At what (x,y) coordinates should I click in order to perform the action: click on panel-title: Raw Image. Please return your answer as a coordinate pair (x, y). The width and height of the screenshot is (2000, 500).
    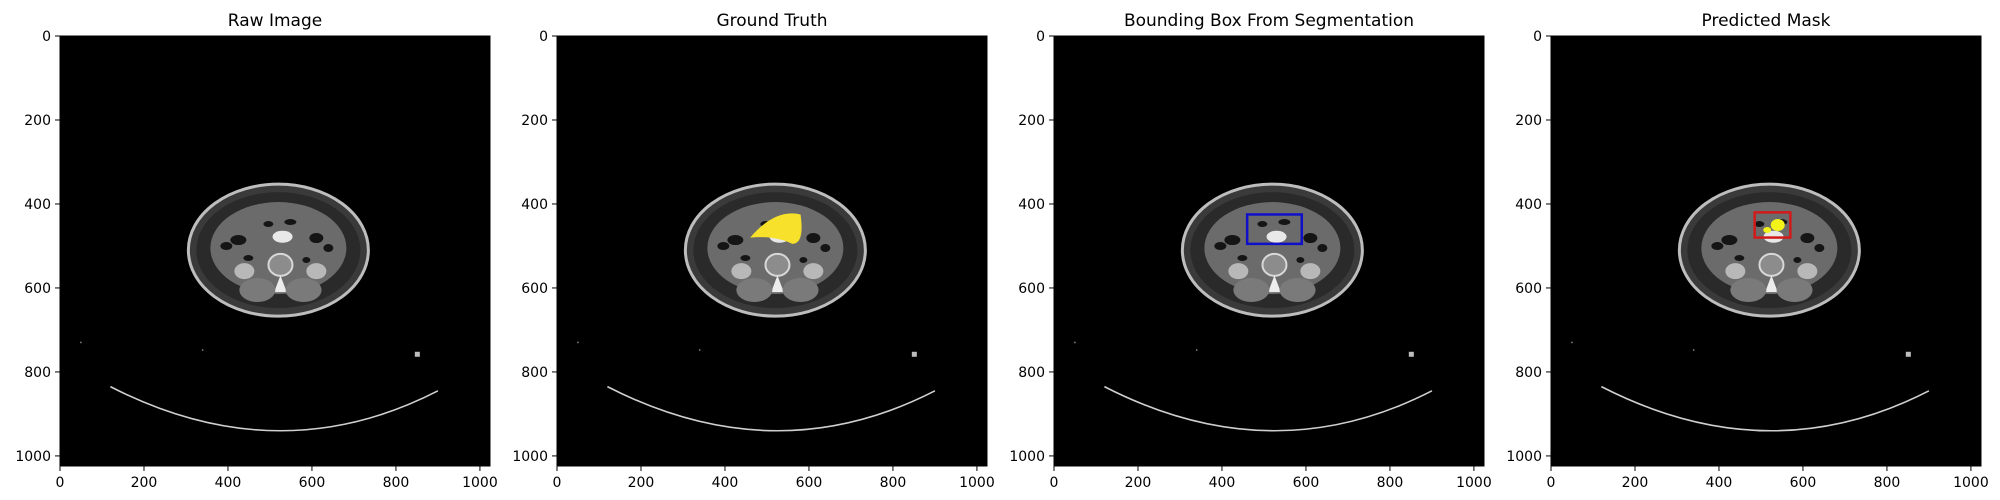
    Looking at the image, I should click on (275, 21).